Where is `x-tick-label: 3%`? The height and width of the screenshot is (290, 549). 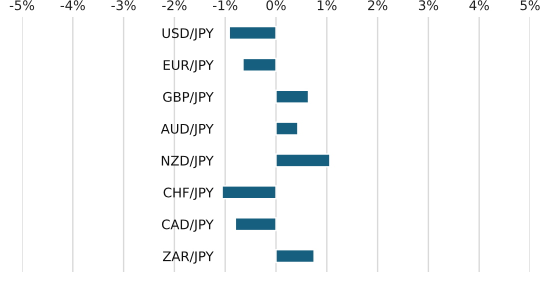 x-tick-label: 3% is located at coordinates (428, 5).